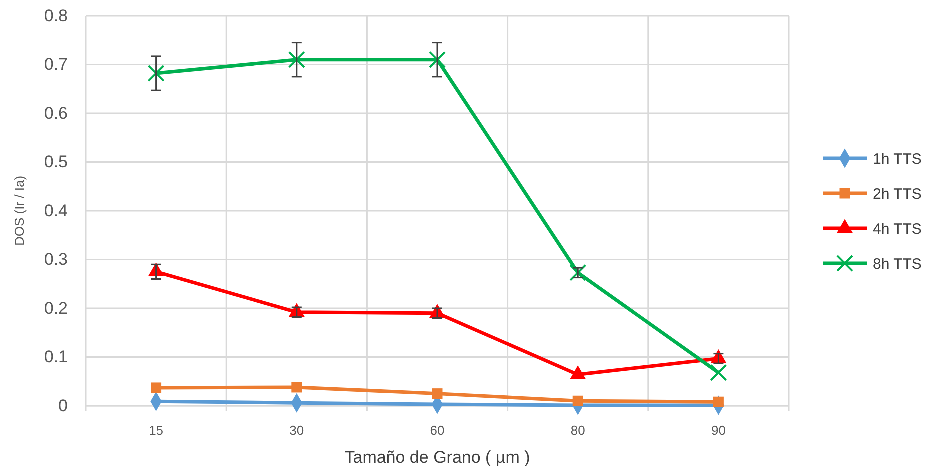  I want to click on legend-label: 8h TTS, so click(897, 264).